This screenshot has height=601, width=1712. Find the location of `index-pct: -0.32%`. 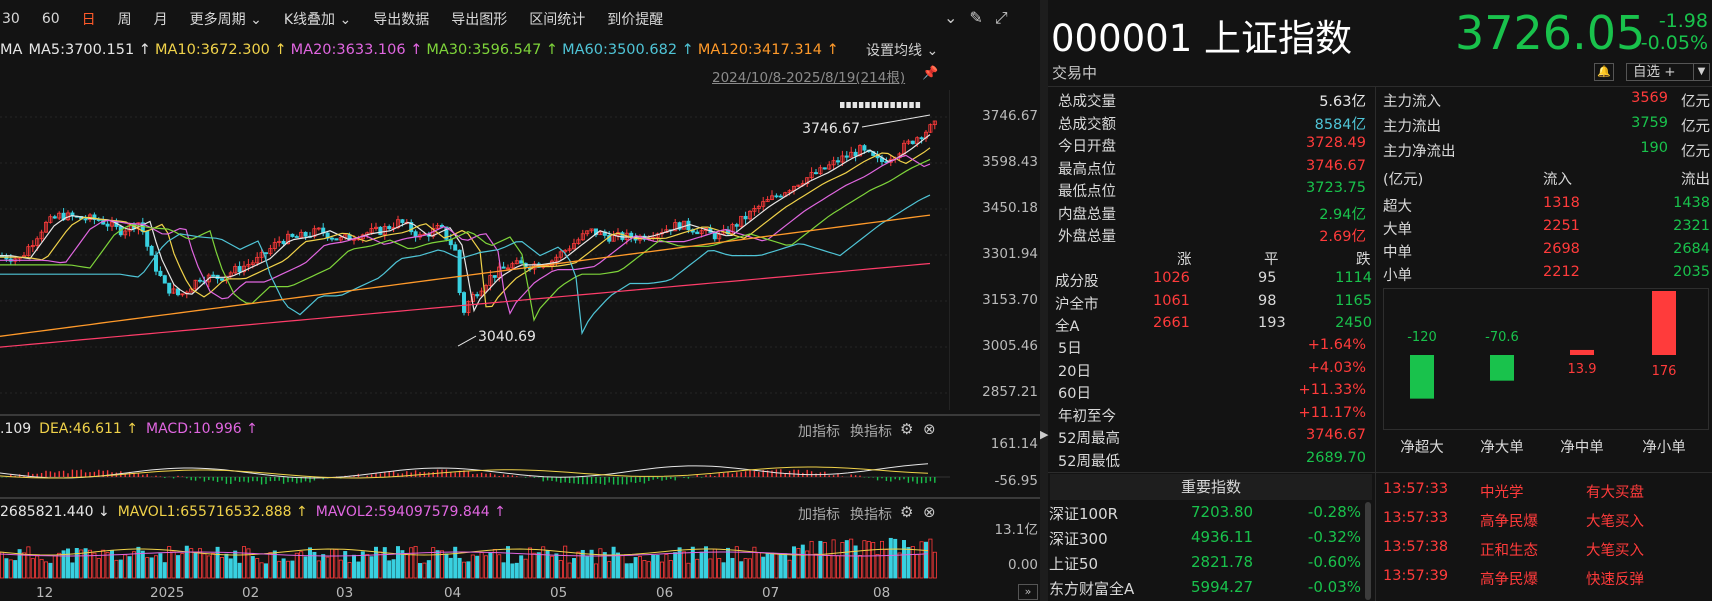

index-pct: -0.32% is located at coordinates (1334, 537).